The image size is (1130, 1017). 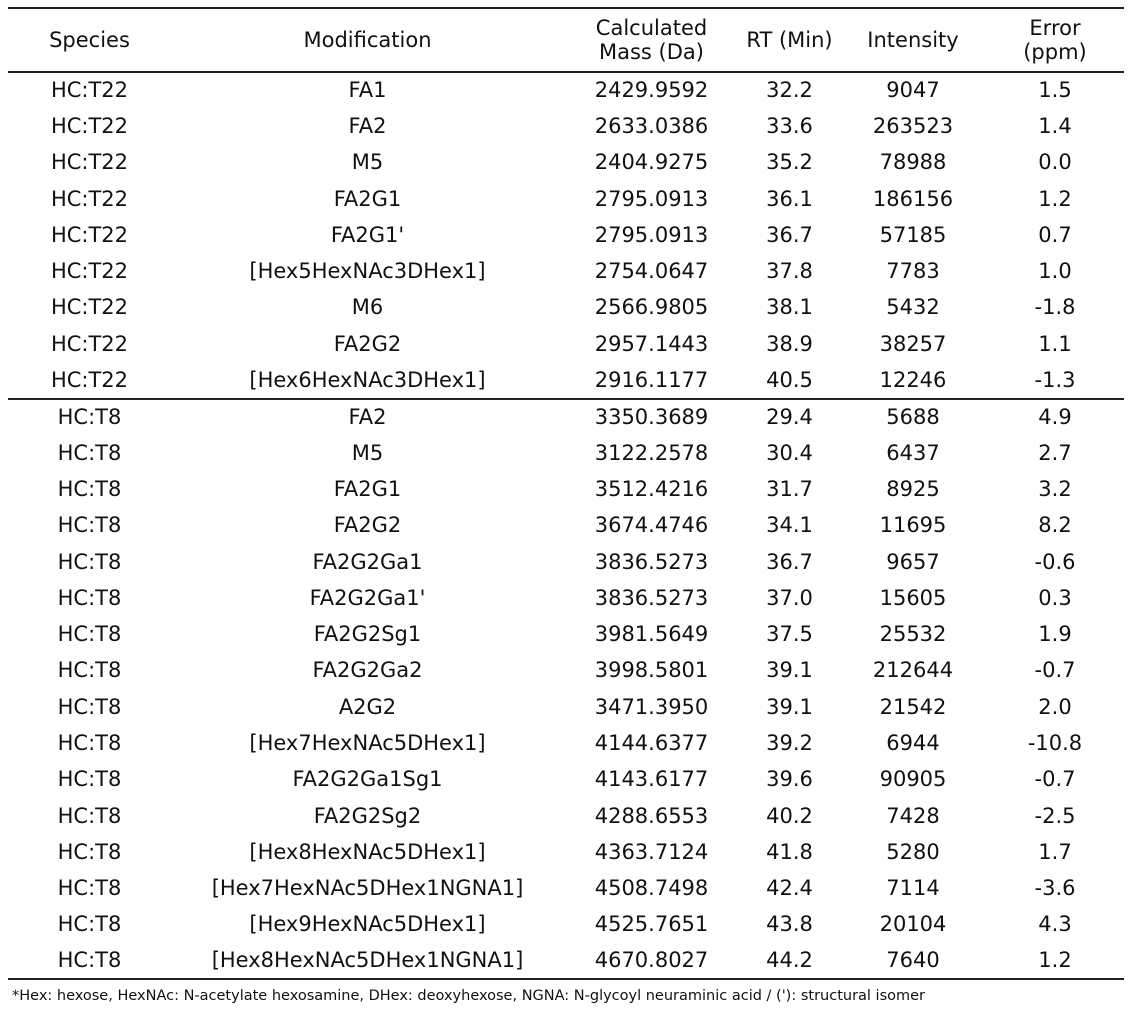 I want to click on table-row: HC:T8 FA2G2Ga2 3998.5801 39.1 212644 -0.7, so click(x=566, y=671).